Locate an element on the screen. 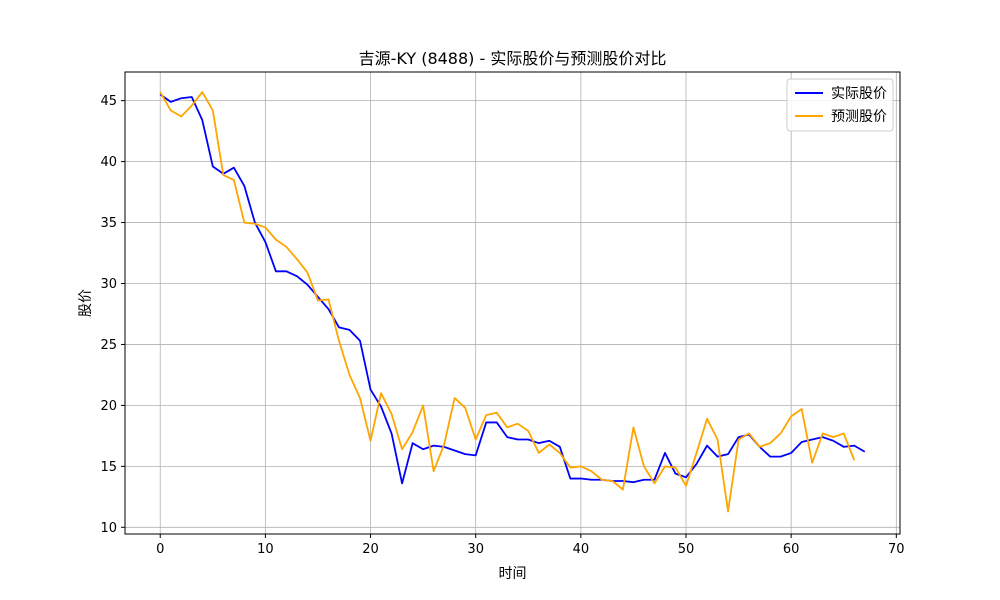 This screenshot has width=1000, height=600. x-tick-label: 40 is located at coordinates (581, 549).